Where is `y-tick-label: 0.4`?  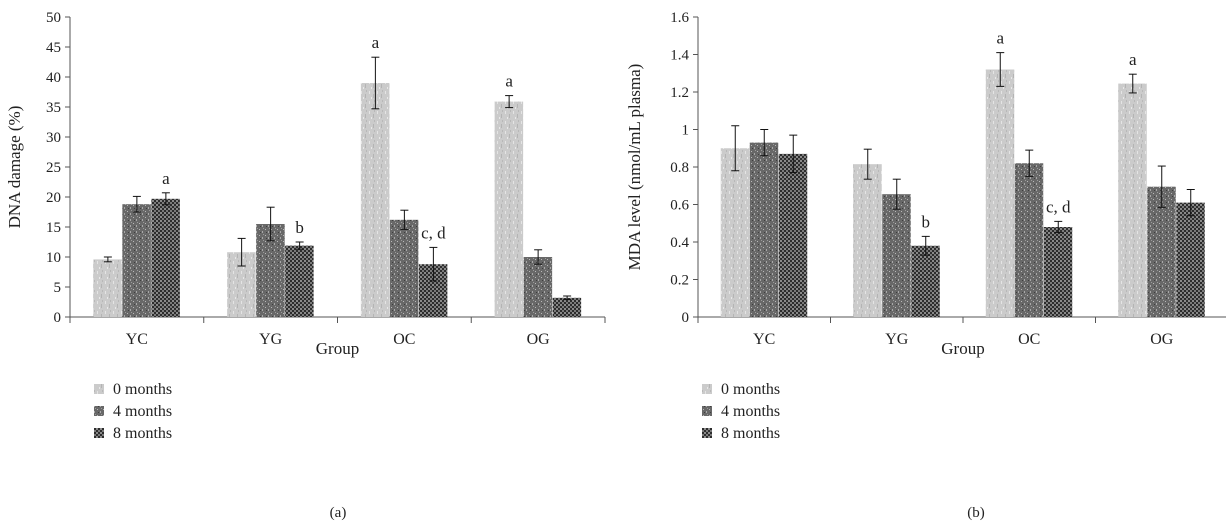 y-tick-label: 0.4 is located at coordinates (679, 243).